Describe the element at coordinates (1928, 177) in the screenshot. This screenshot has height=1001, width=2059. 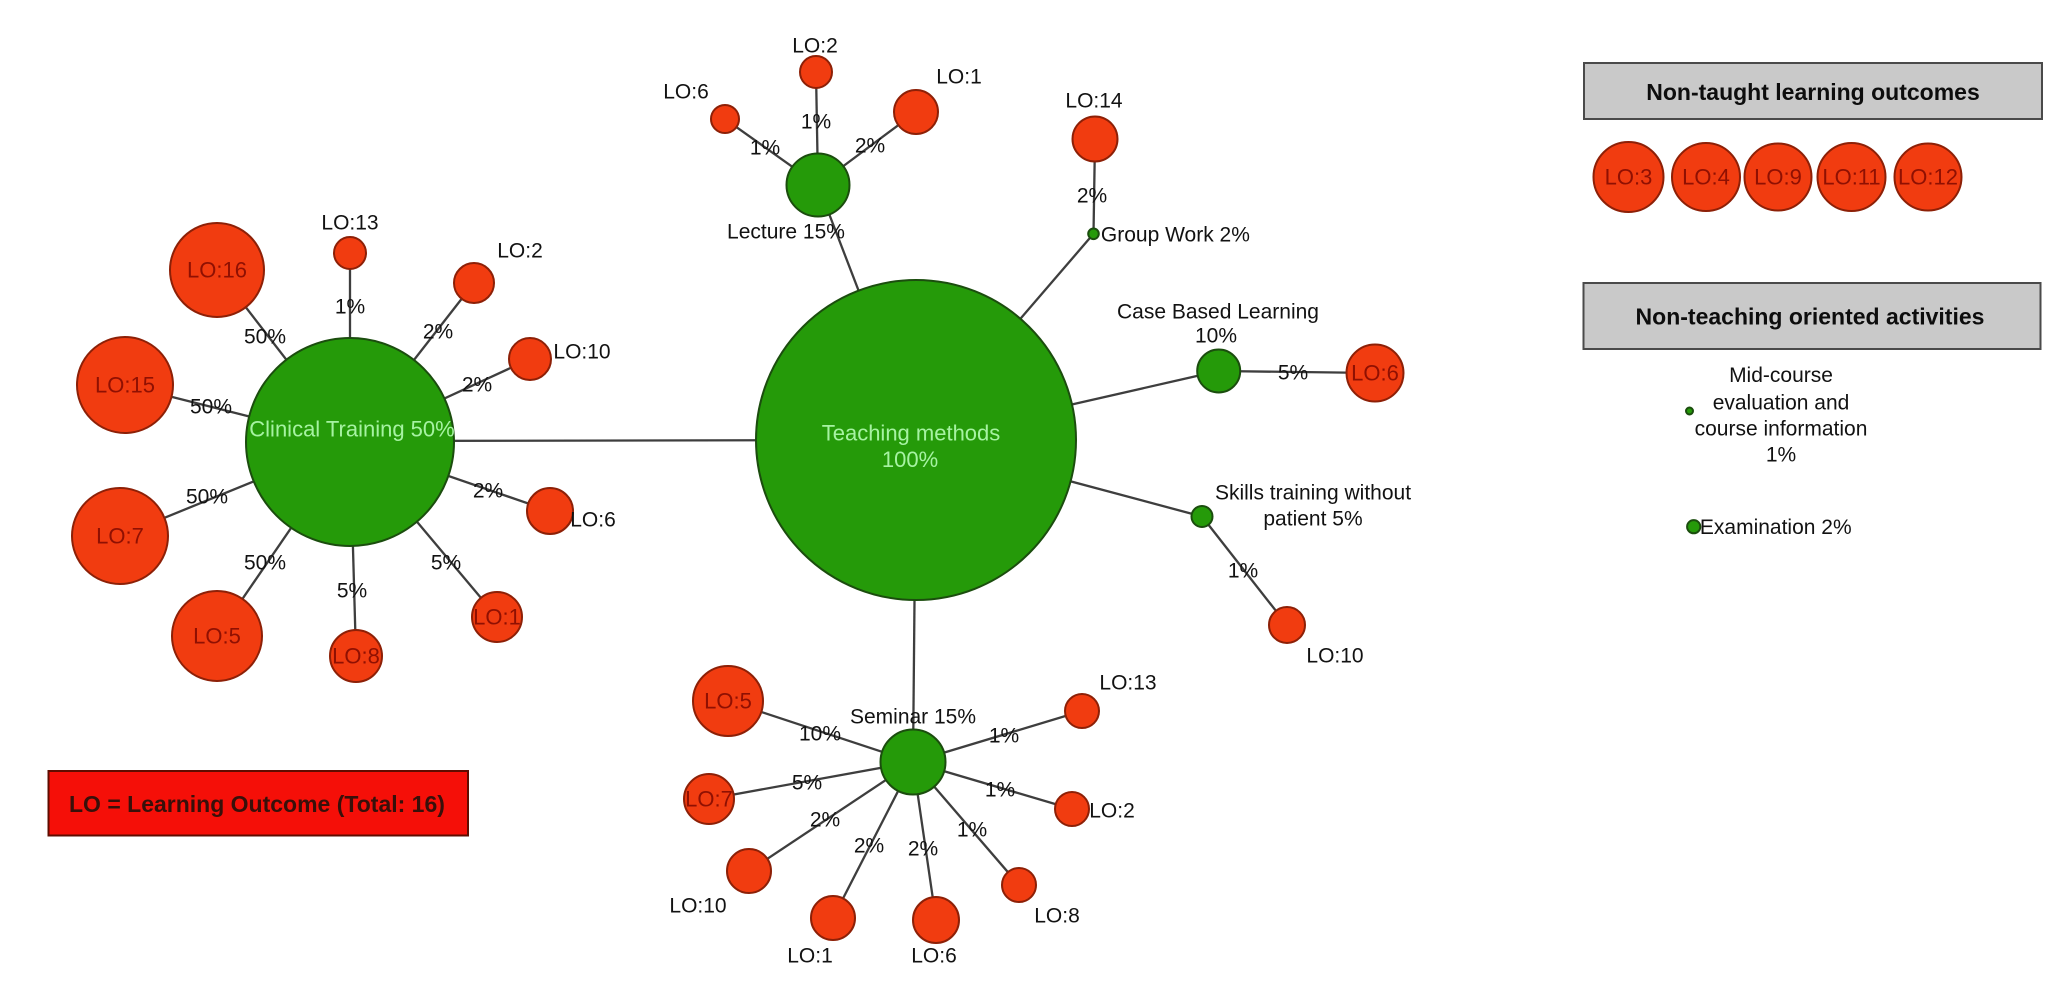
I see `svg-text: LO:12` at that location.